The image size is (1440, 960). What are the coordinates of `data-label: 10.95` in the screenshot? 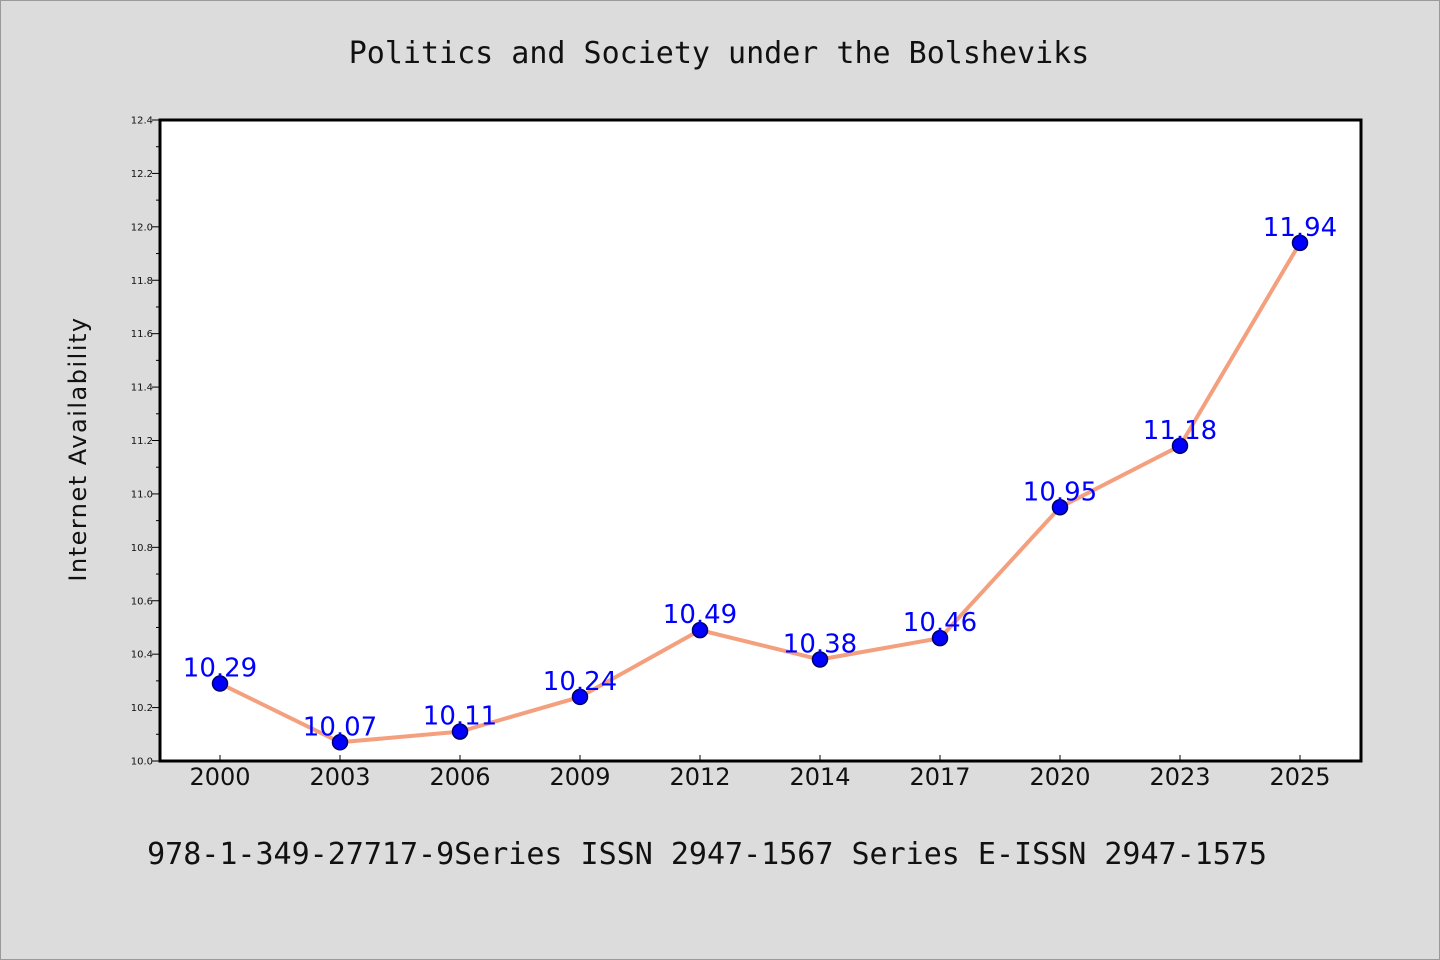 It's located at (1060, 492).